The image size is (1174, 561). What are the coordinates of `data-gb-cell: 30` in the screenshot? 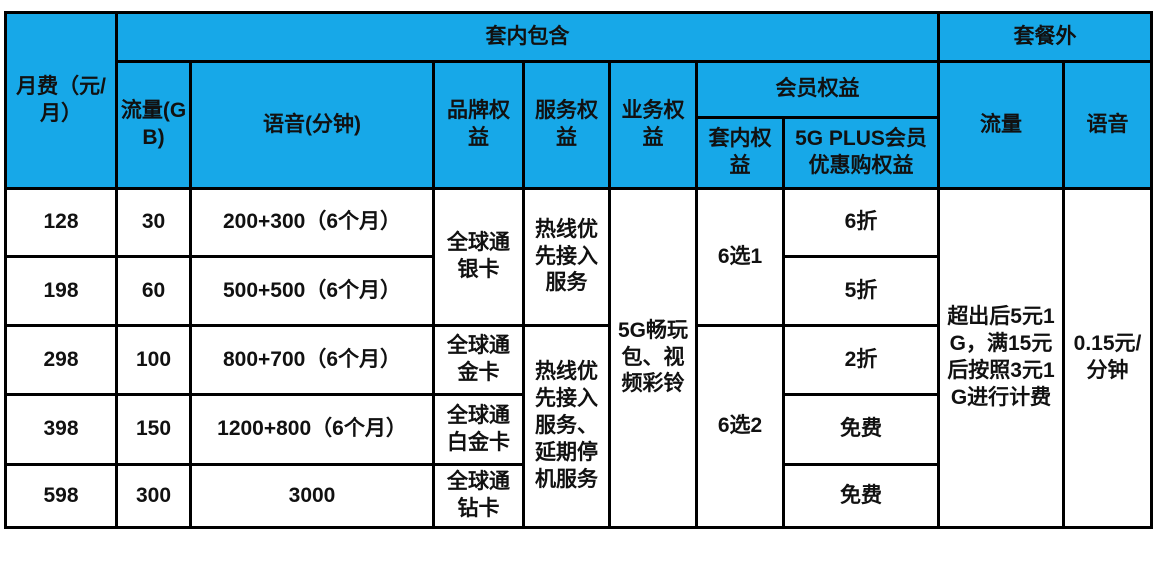 It's located at (153, 222).